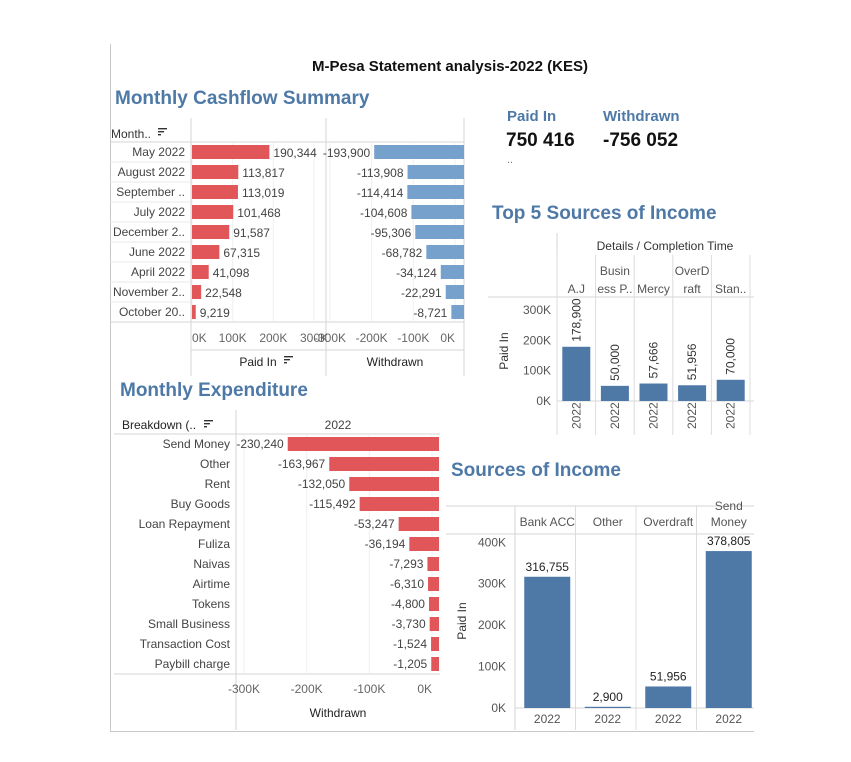 Image resolution: width=851 pixels, height=762 pixels. Describe the element at coordinates (384, 213) in the screenshot. I see `data-label: -104,608` at that location.